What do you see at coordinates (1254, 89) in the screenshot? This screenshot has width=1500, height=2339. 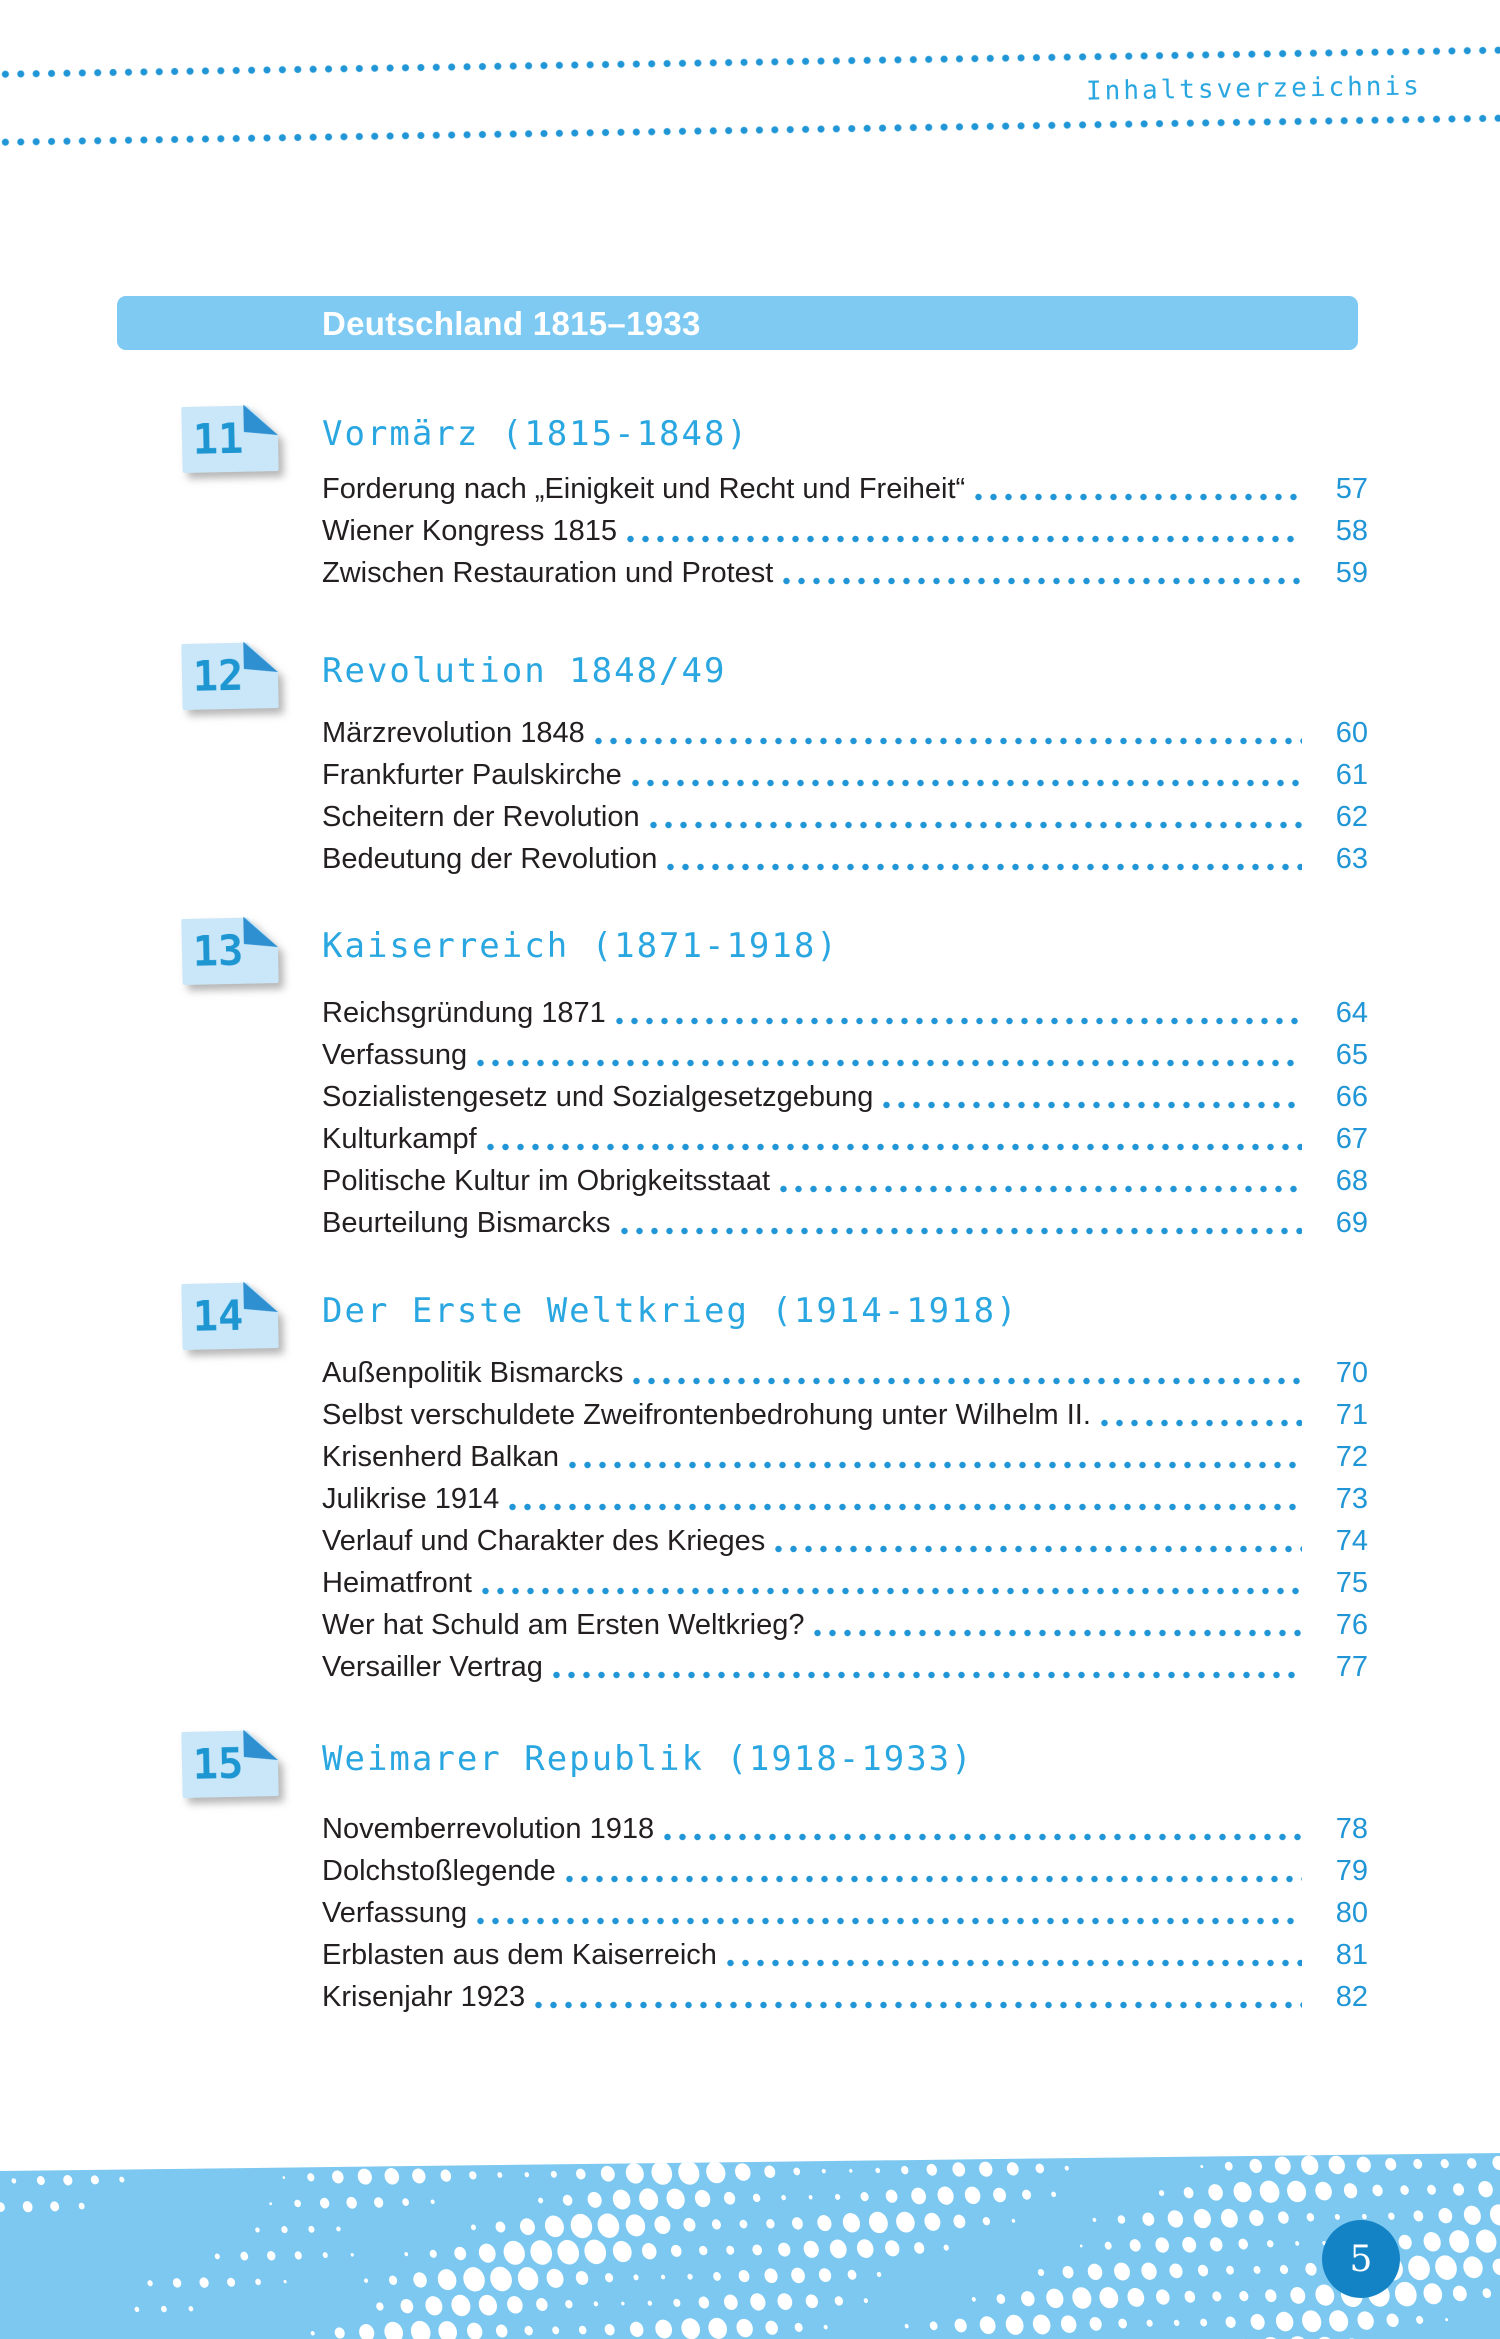 I see `page-heading: Inhaltsverzeichnis` at bounding box center [1254, 89].